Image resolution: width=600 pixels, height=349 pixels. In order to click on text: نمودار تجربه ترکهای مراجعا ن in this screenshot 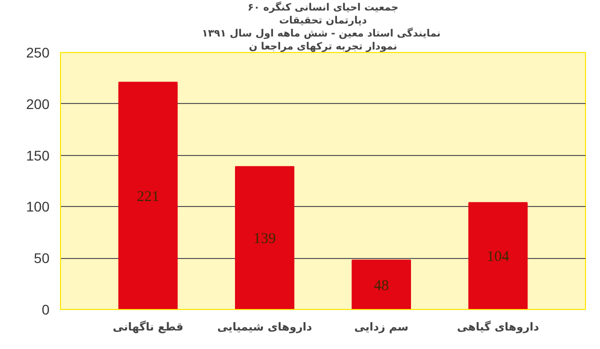, I will do `click(323, 47)`.